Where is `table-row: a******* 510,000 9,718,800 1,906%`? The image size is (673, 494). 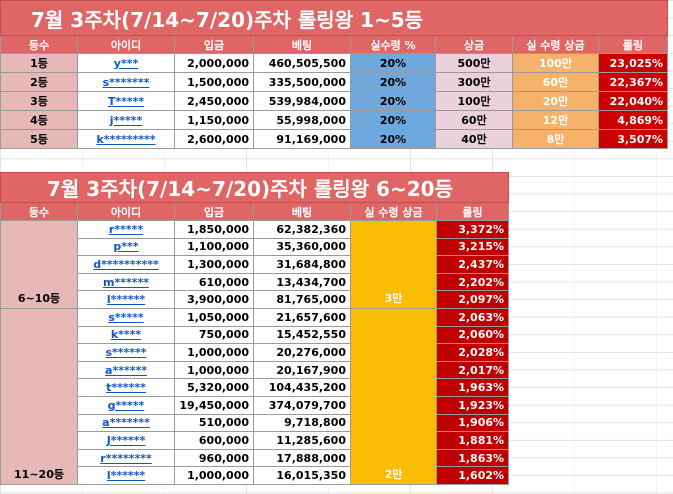
table-row: a******* 510,000 9,718,800 1,906% is located at coordinates (255, 423).